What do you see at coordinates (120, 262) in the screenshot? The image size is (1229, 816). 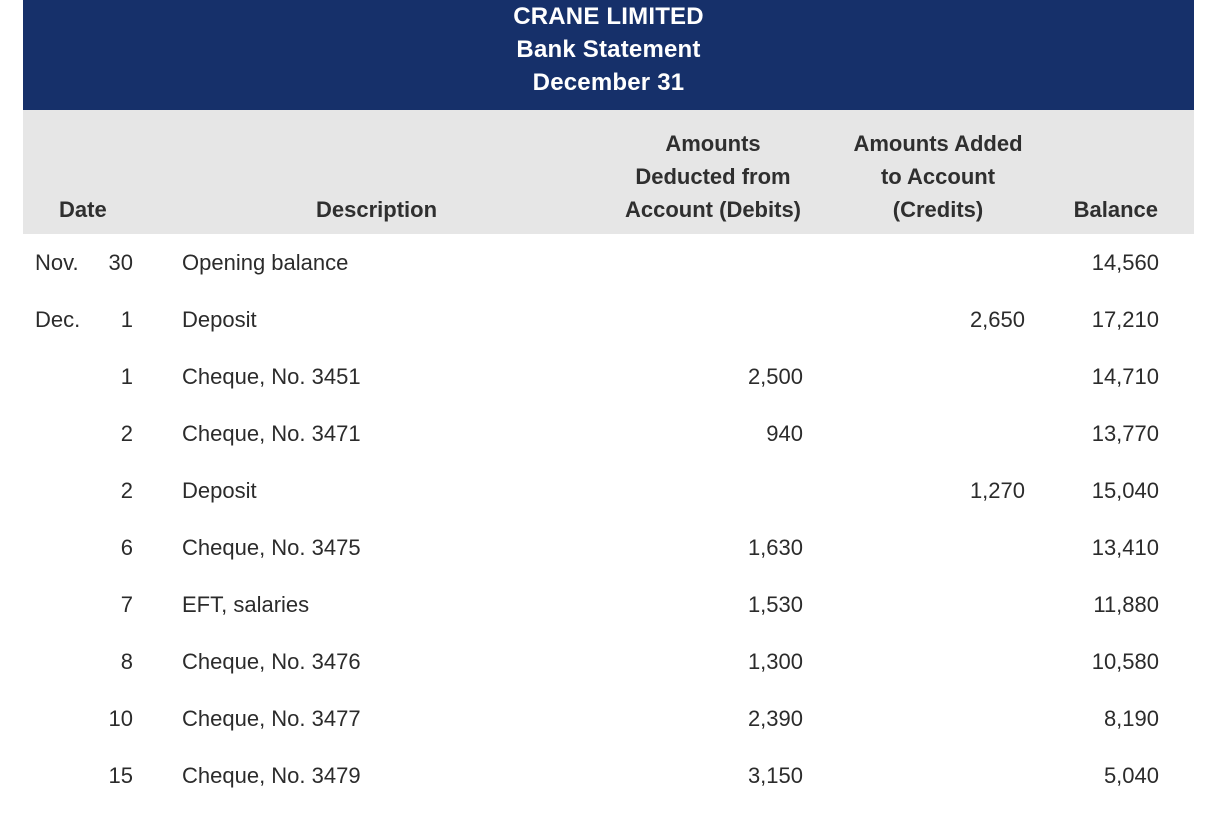 I see `row-day: 30` at bounding box center [120, 262].